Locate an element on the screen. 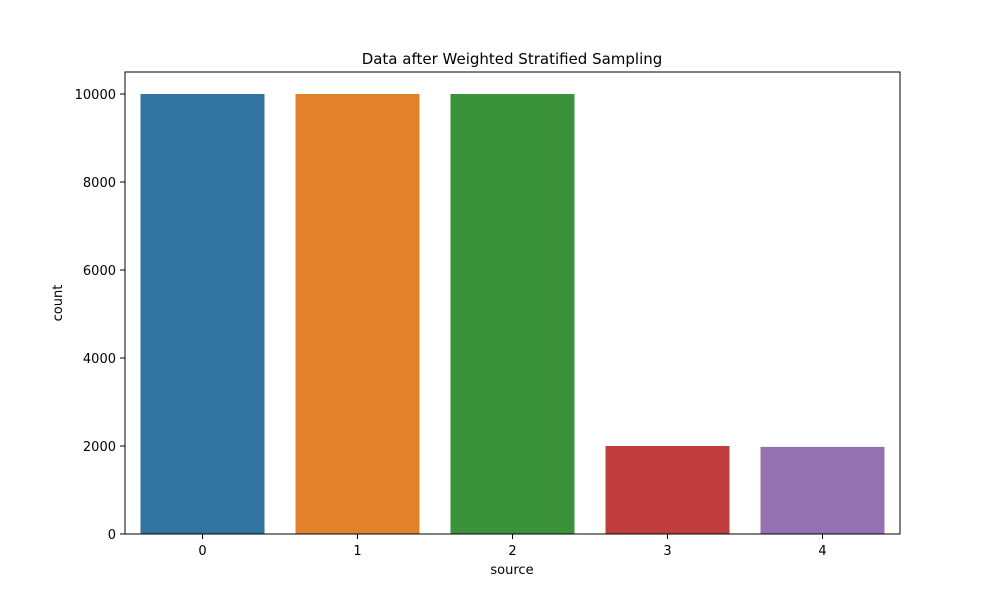 The image size is (1000, 600). y-tick-label: 2000 is located at coordinates (99, 447).